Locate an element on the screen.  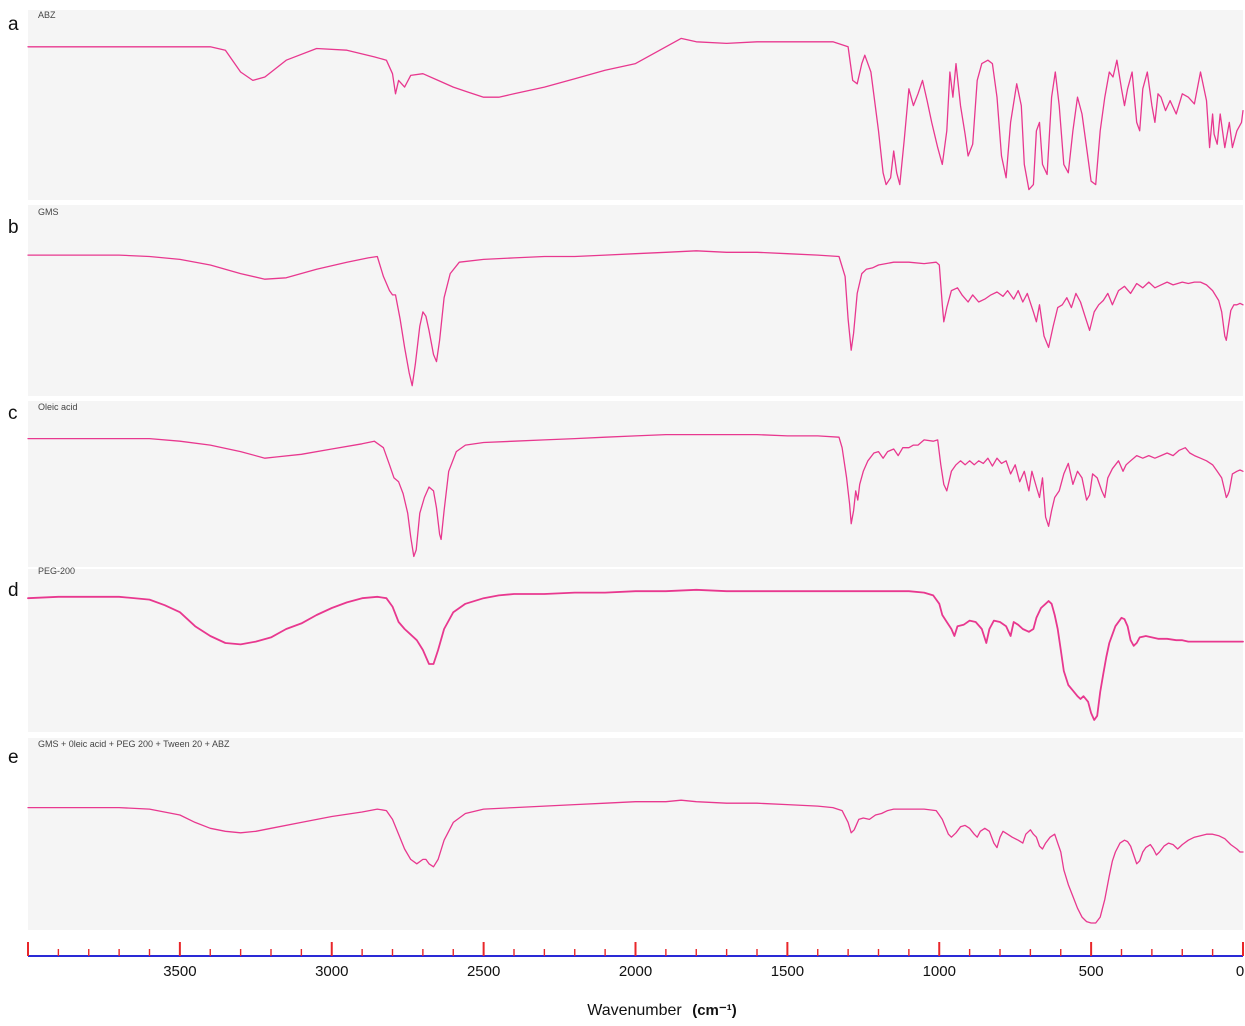
x-tick-label: 0 is located at coordinates (1240, 971).